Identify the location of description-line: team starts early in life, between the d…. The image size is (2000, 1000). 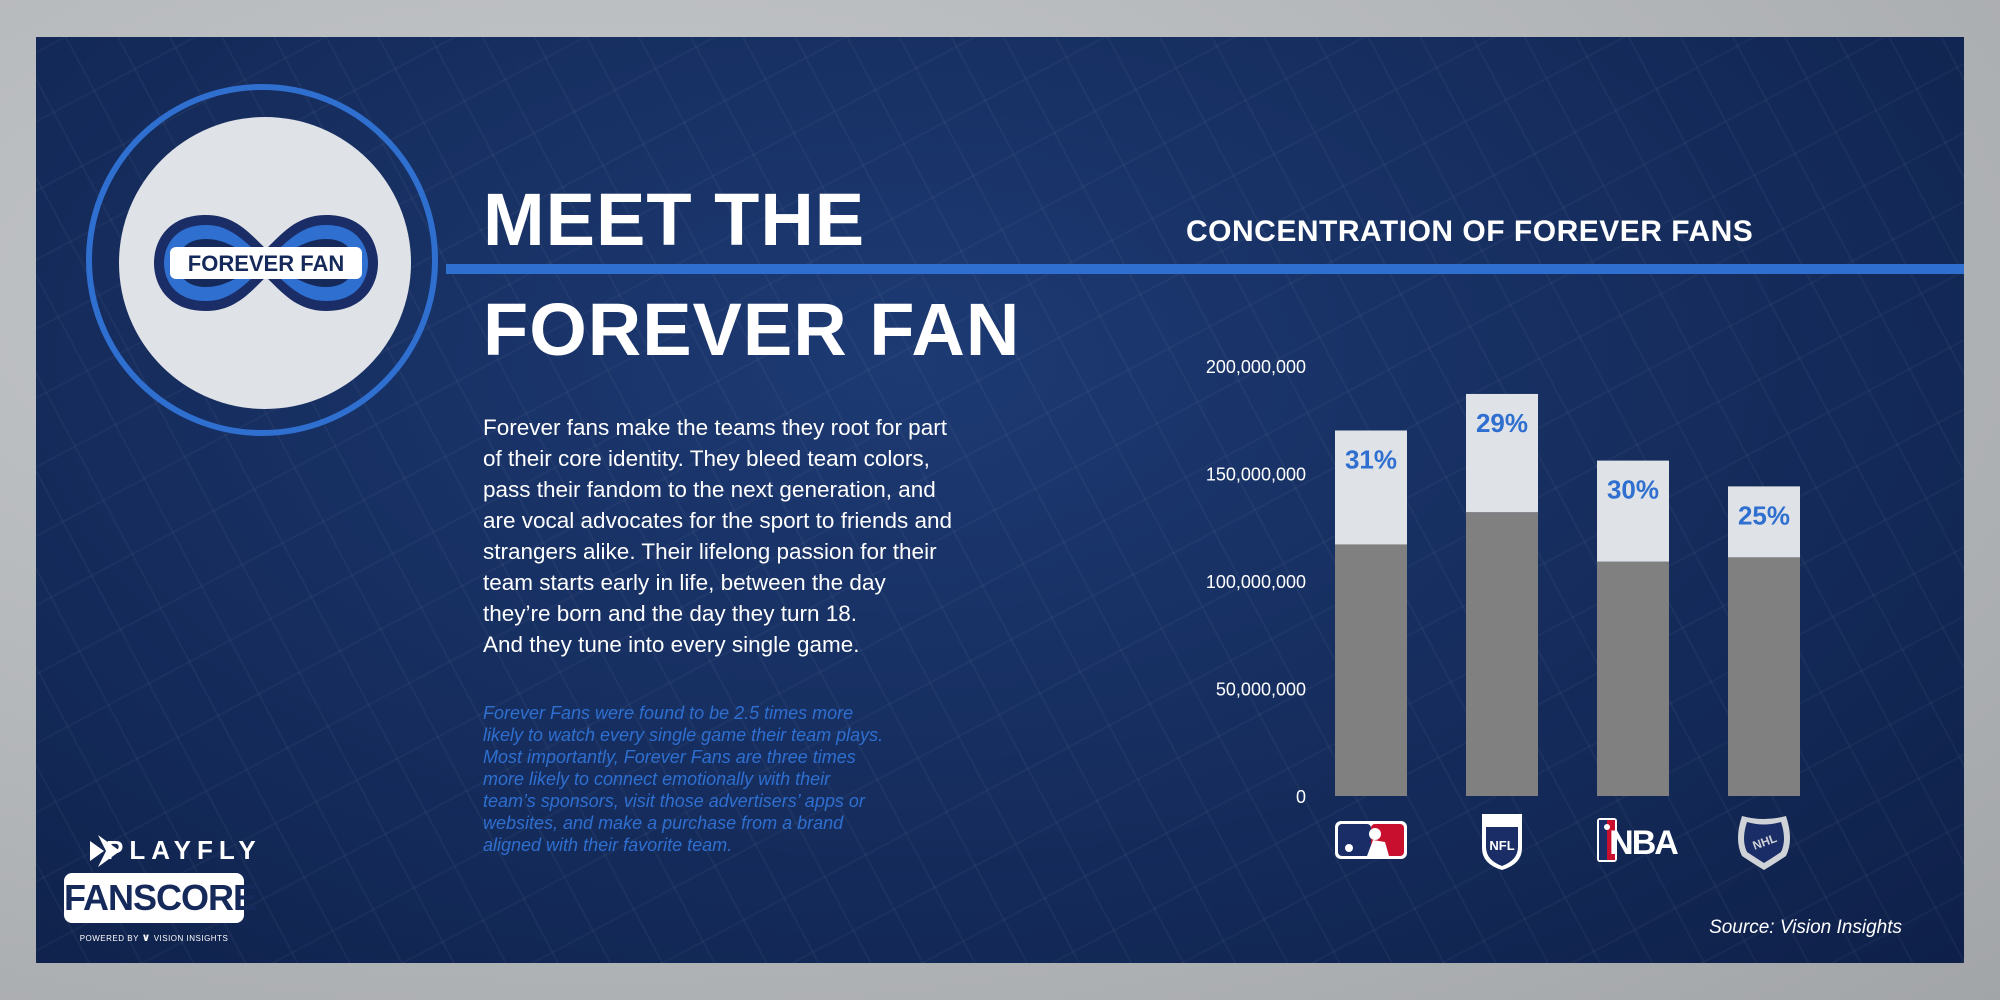
(684, 582).